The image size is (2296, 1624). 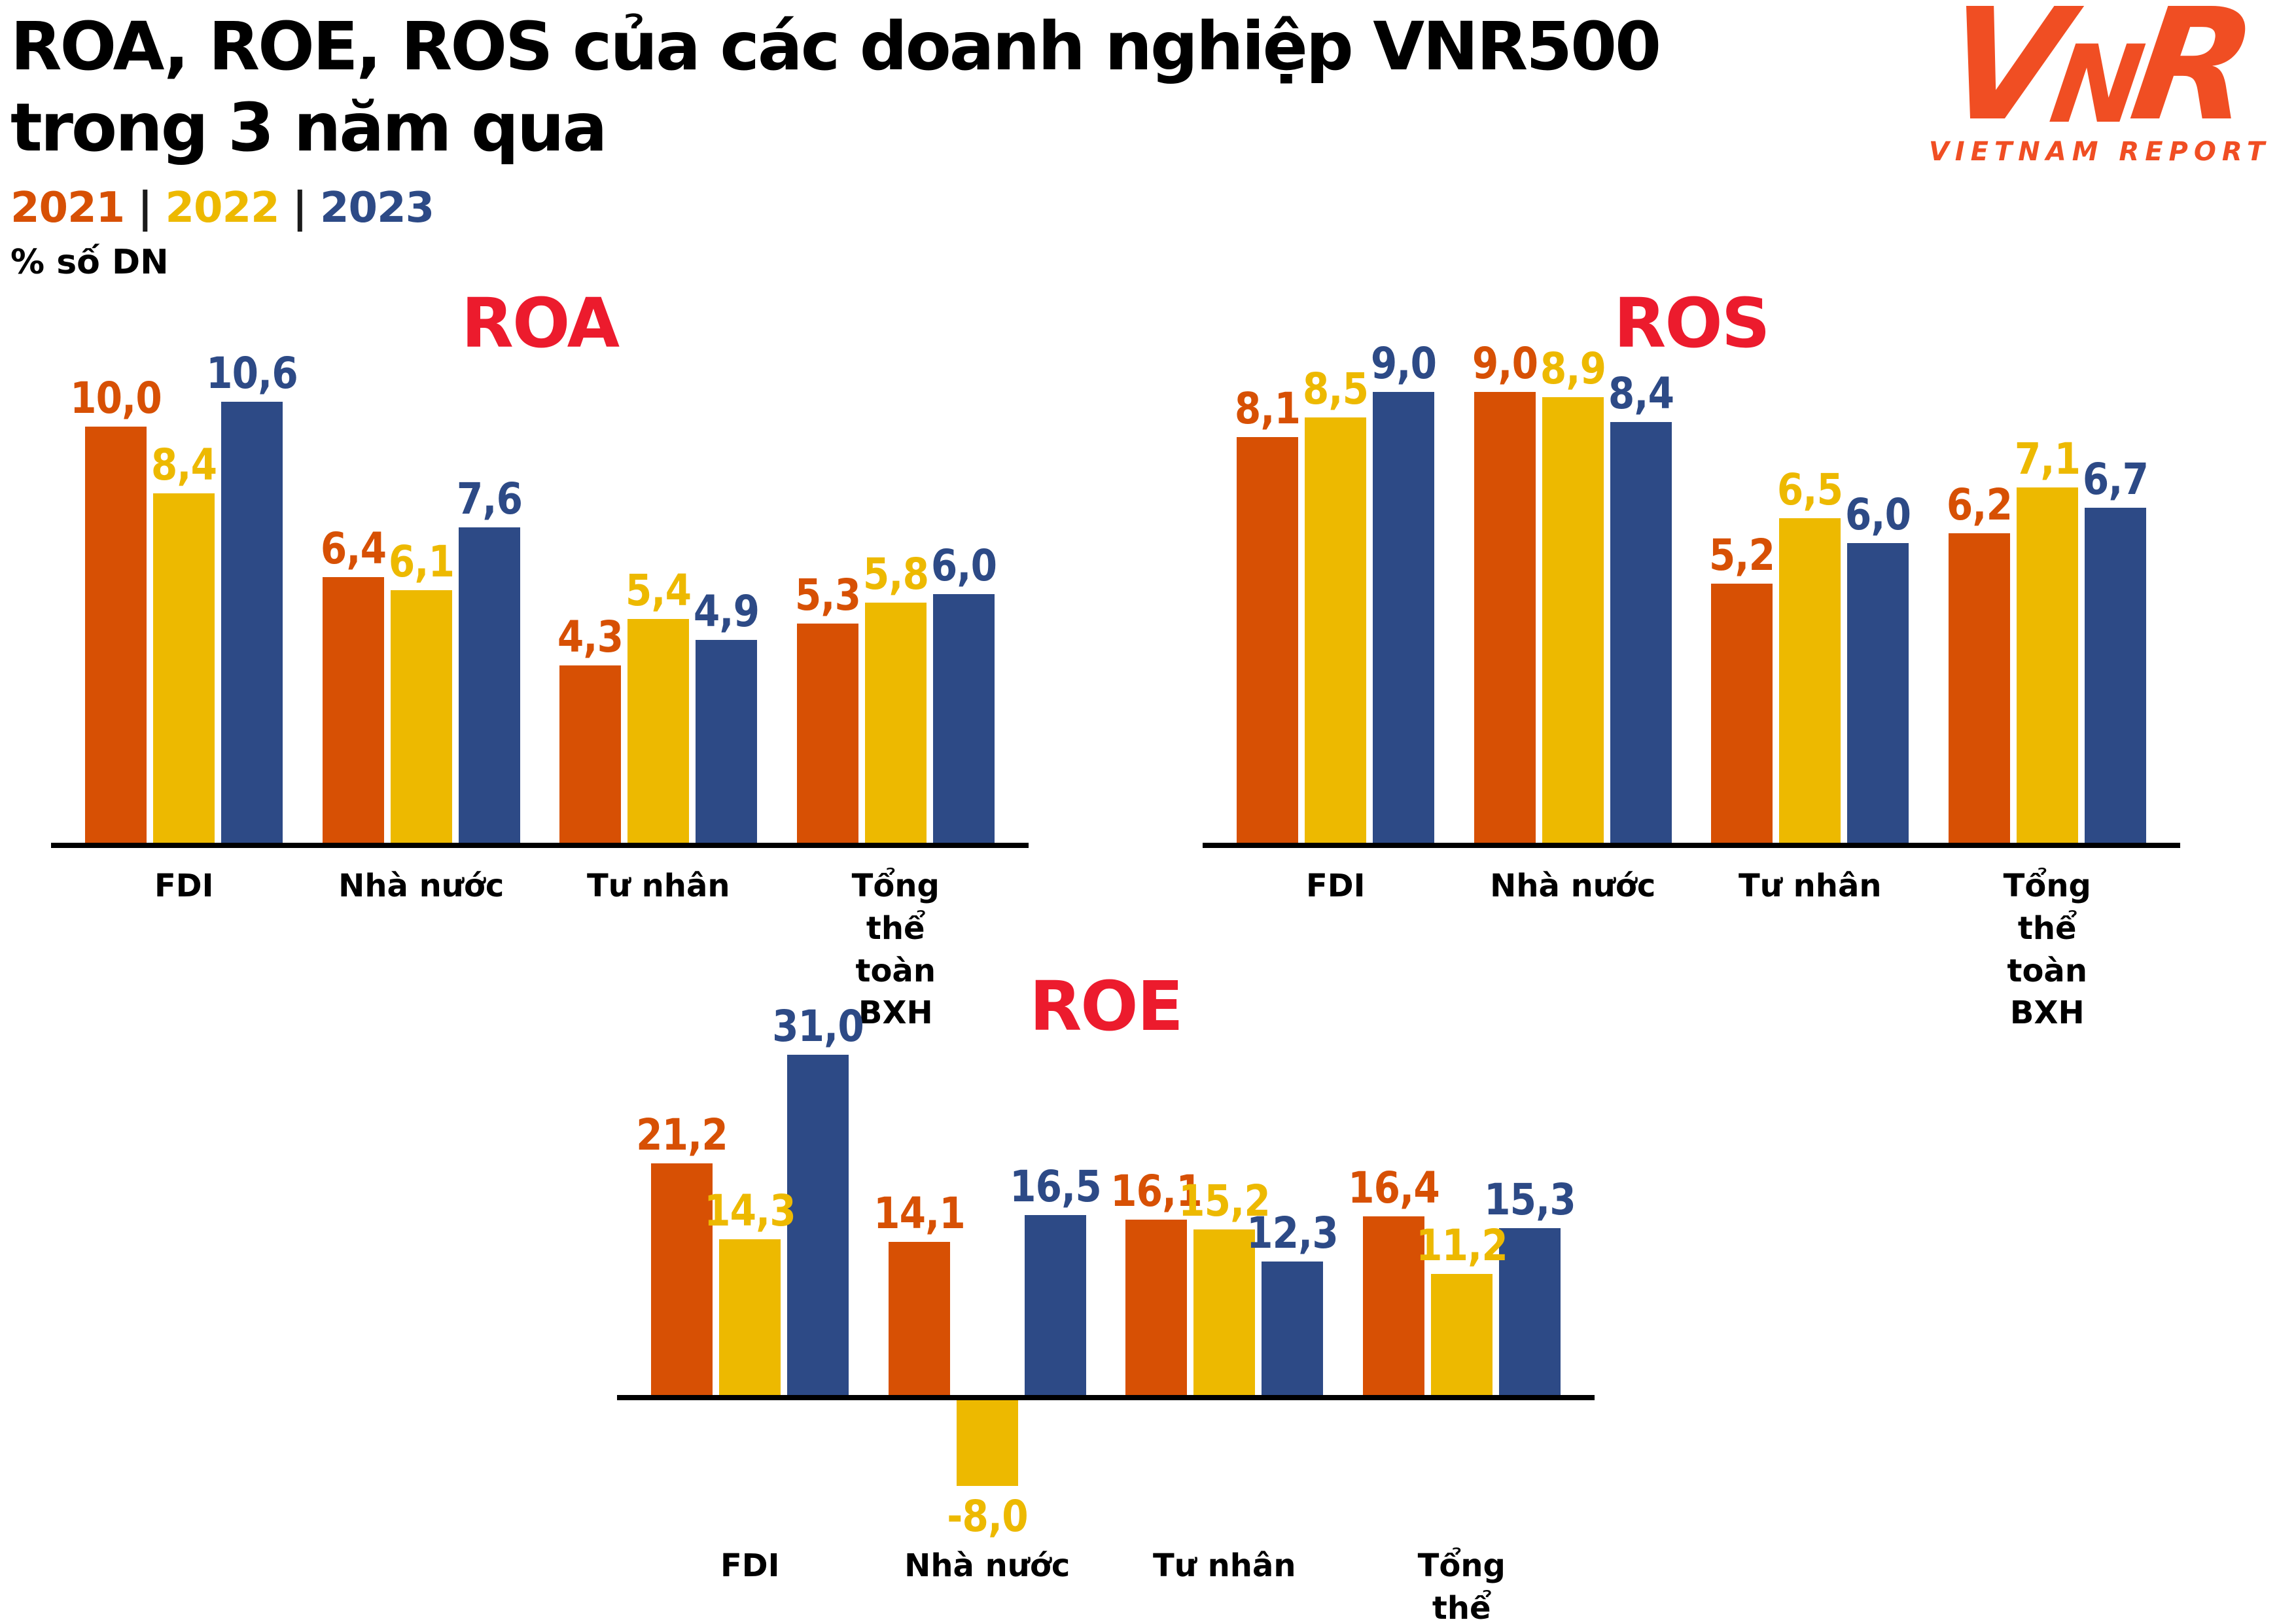 I want to click on bar-value-label: 6,7, so click(x=2115, y=479).